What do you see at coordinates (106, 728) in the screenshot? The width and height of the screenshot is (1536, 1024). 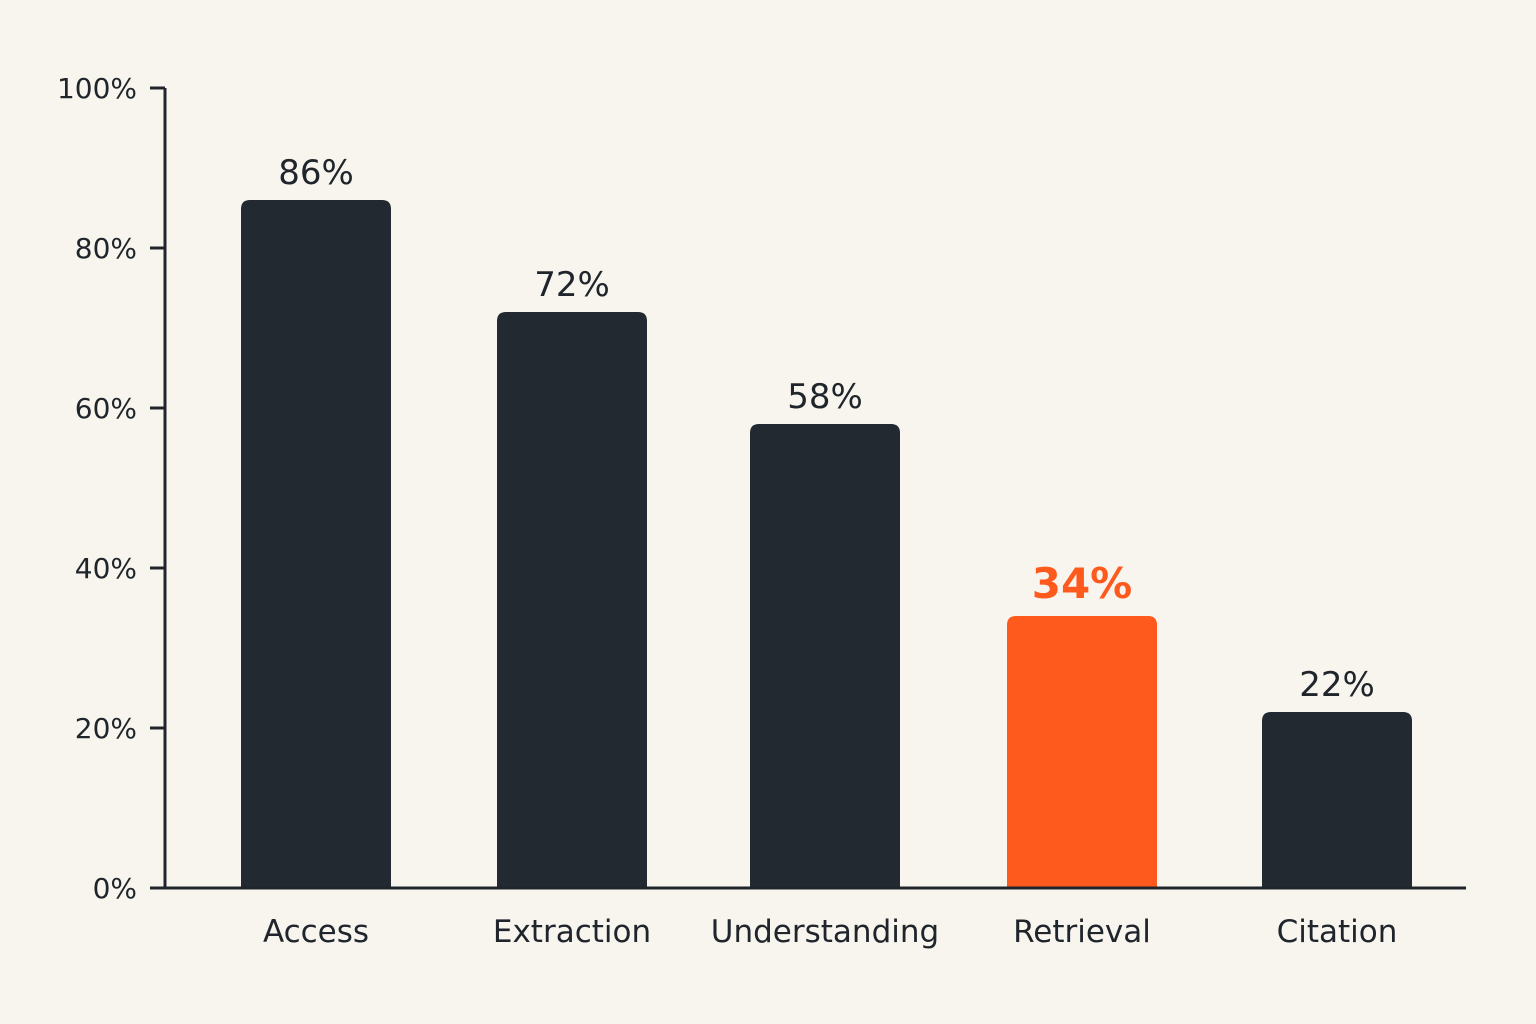 I see `y-tick-label-20: 20%` at bounding box center [106, 728].